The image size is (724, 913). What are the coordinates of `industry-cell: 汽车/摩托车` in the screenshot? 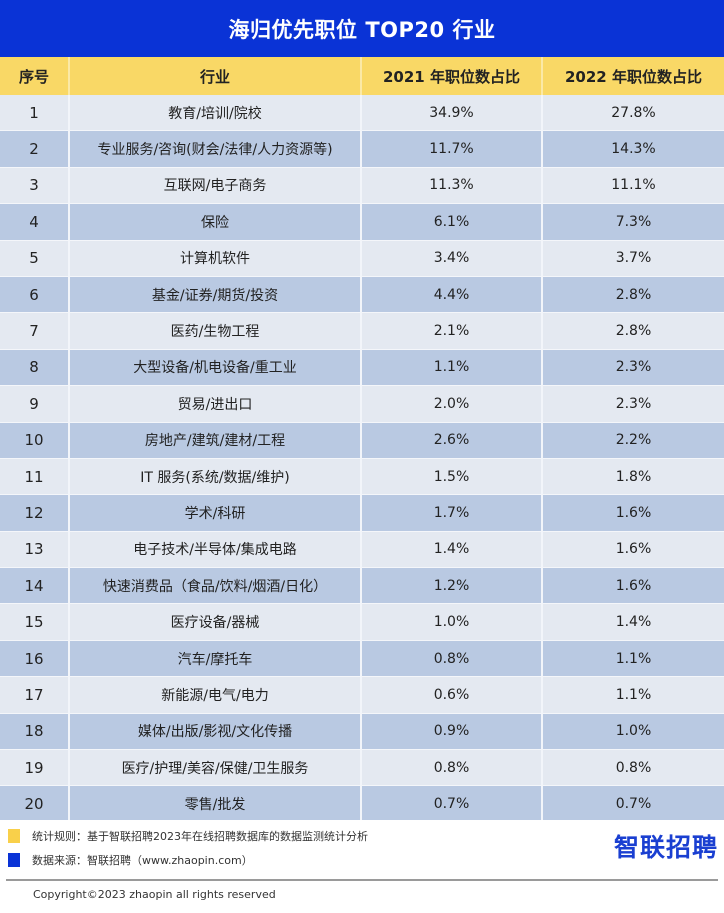 It's located at (216, 659).